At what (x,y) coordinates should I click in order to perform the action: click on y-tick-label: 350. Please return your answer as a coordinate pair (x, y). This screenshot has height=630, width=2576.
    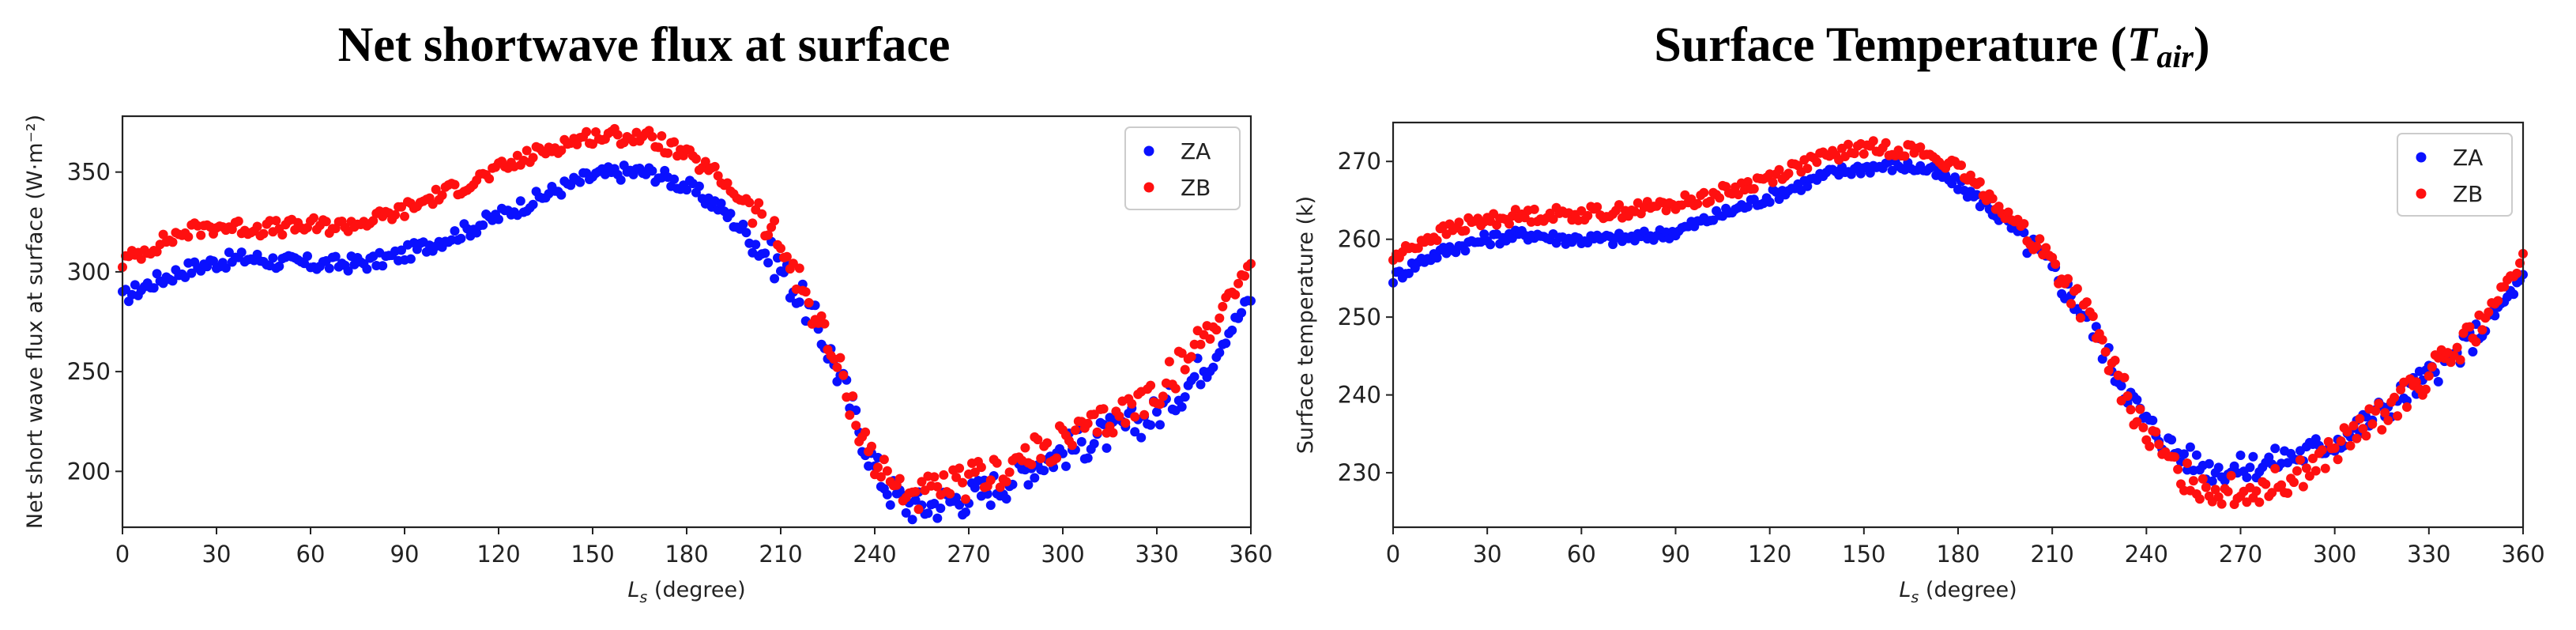
    Looking at the image, I should click on (89, 172).